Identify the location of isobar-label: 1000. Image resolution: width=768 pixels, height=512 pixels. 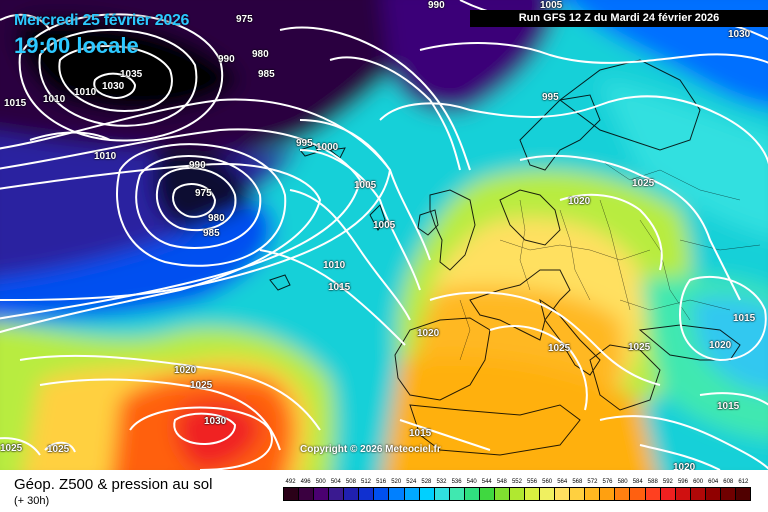
(327, 147).